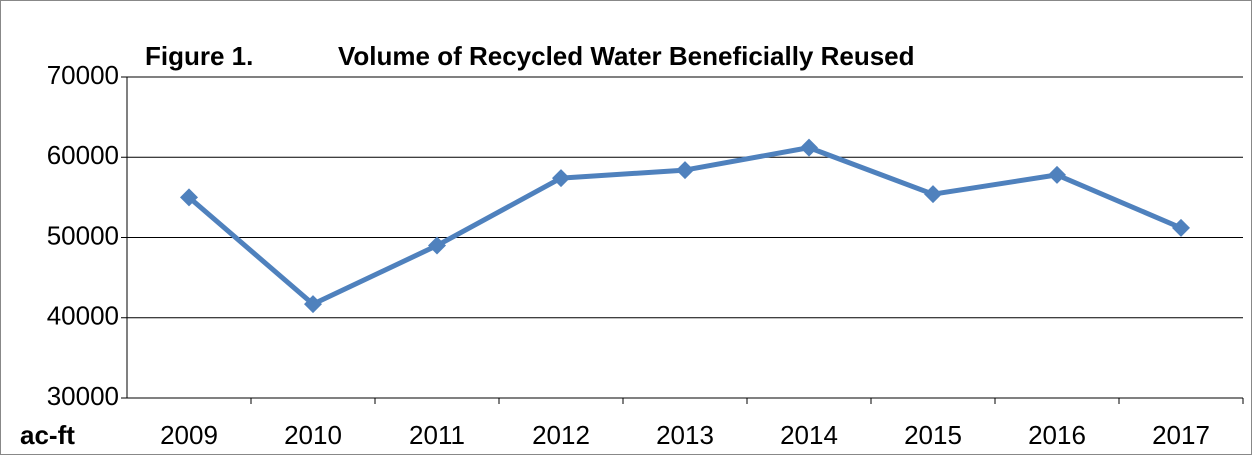  What do you see at coordinates (199, 56) in the screenshot?
I see `figure-label: Figure 1.` at bounding box center [199, 56].